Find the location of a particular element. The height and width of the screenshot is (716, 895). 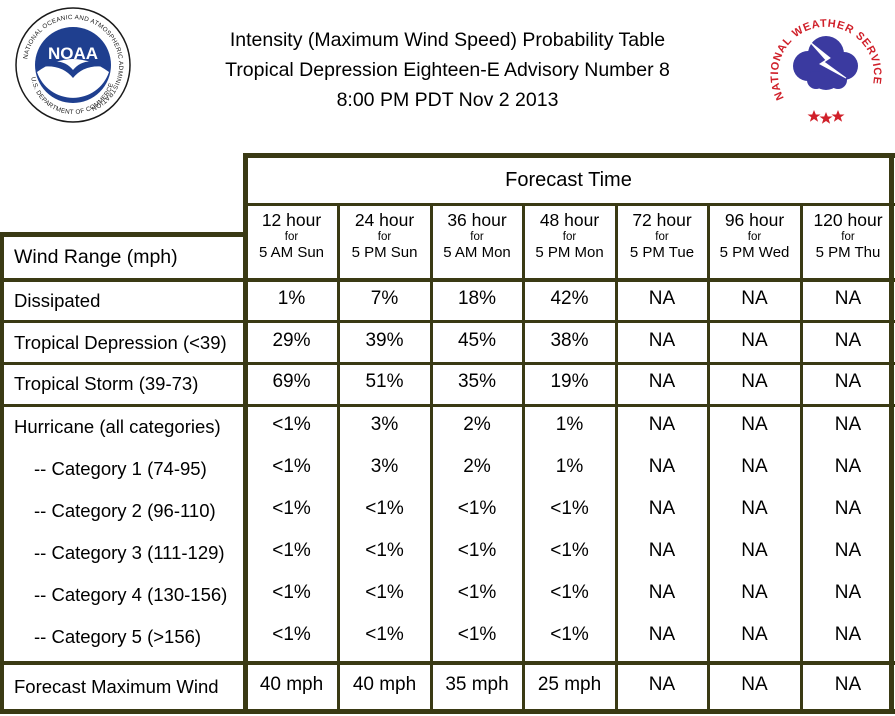

column-hours: 36 hour is located at coordinates (477, 220).